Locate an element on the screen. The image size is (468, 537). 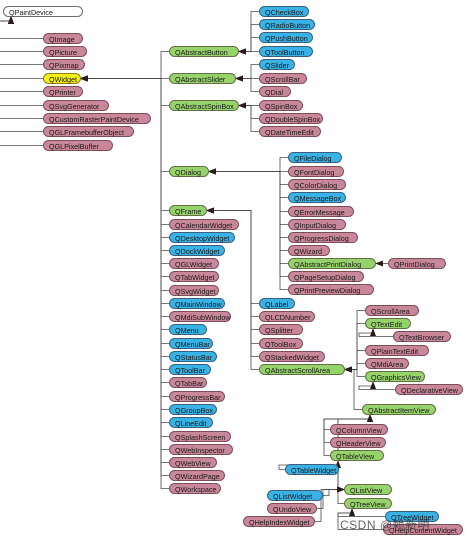
class-node-qpixmap: QPixmap is located at coordinates (64, 64).